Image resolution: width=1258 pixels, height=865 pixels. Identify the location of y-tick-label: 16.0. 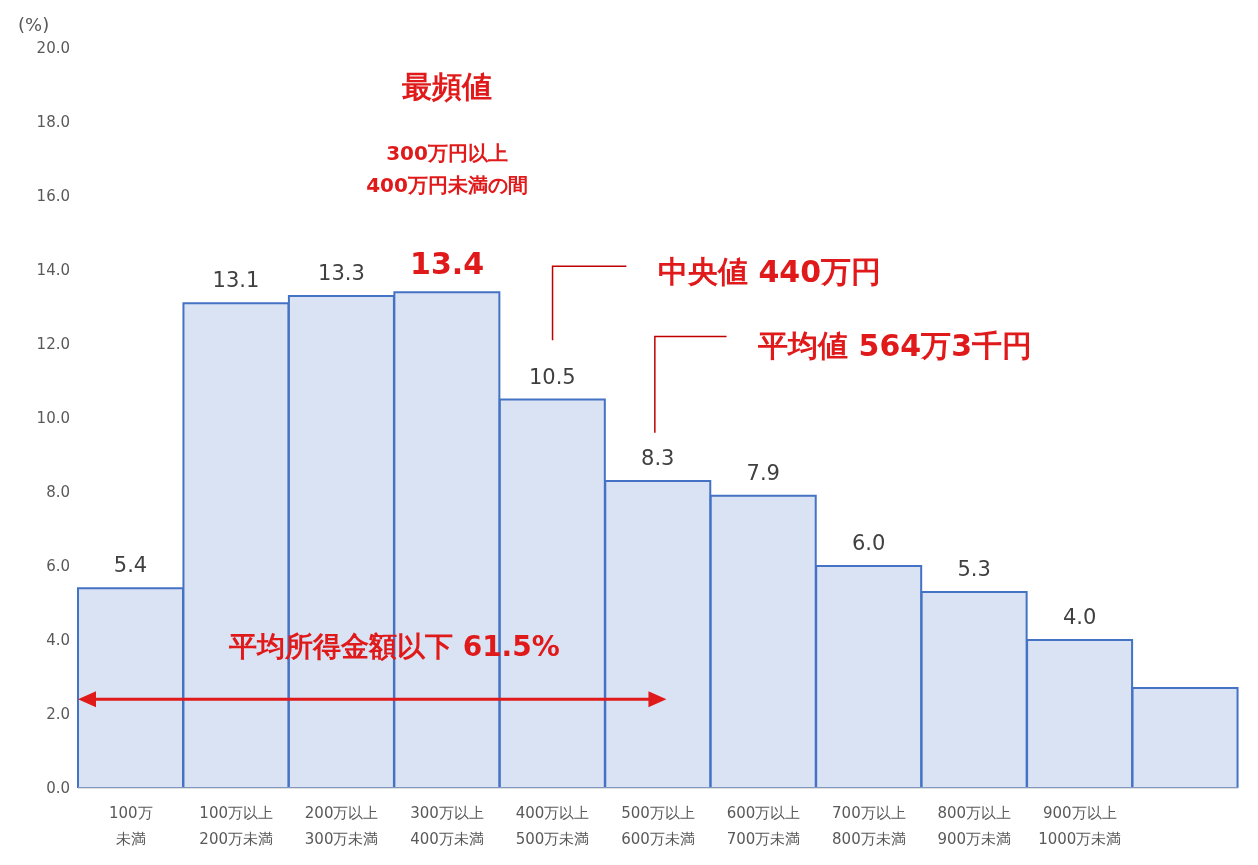
(53, 196).